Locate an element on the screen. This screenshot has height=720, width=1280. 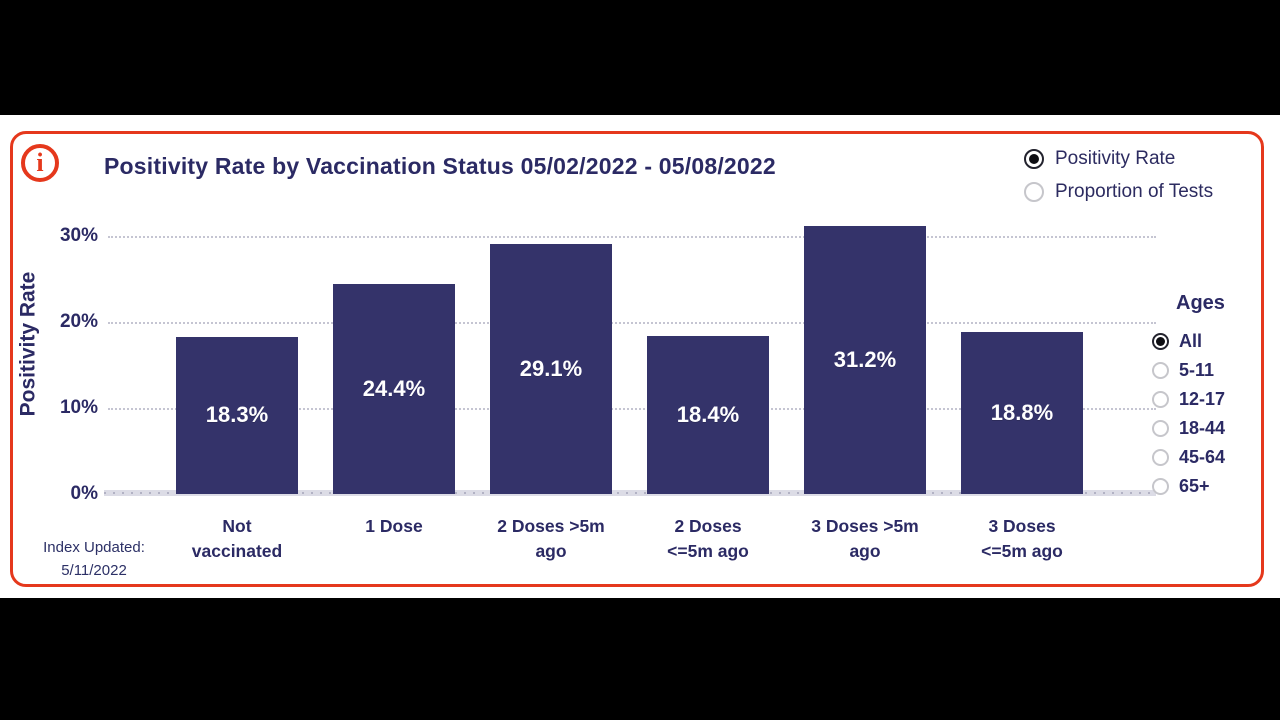
ages-radio-group: All 5-11 12-17 18-44 45-64 65+ is located at coordinates (1212, 414).